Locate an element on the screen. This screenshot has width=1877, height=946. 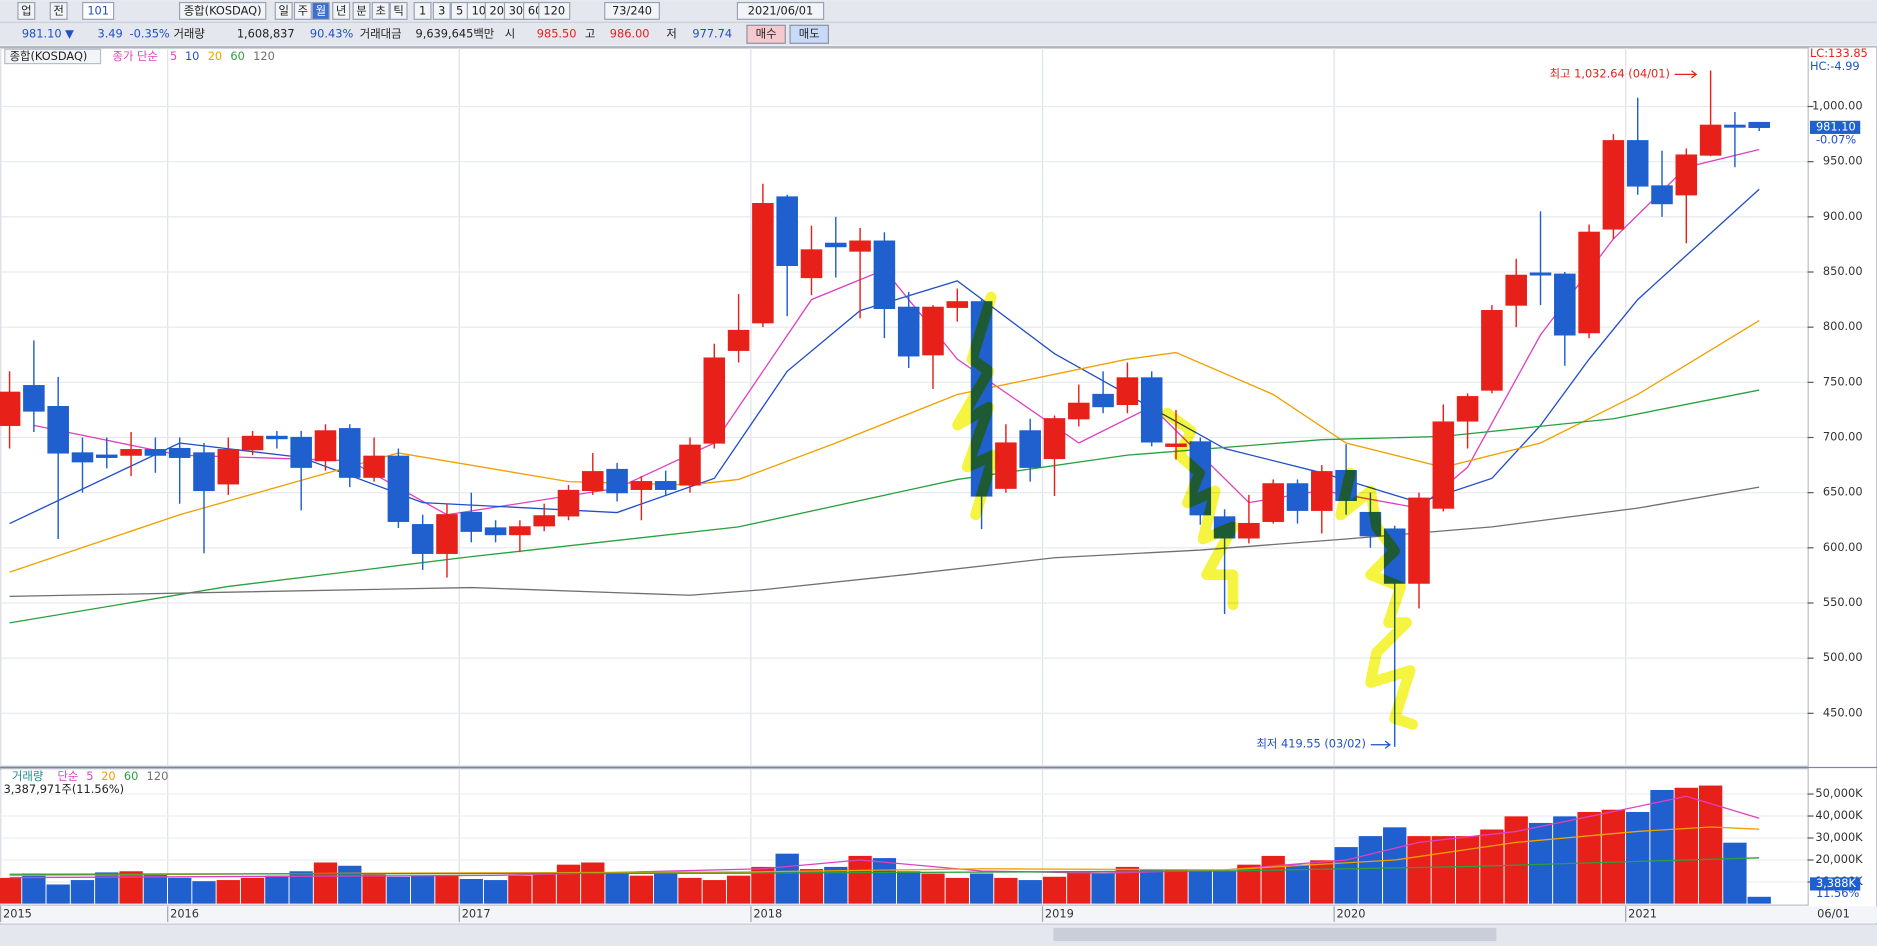
toolbar-label: 틱 is located at coordinates (398, 11).